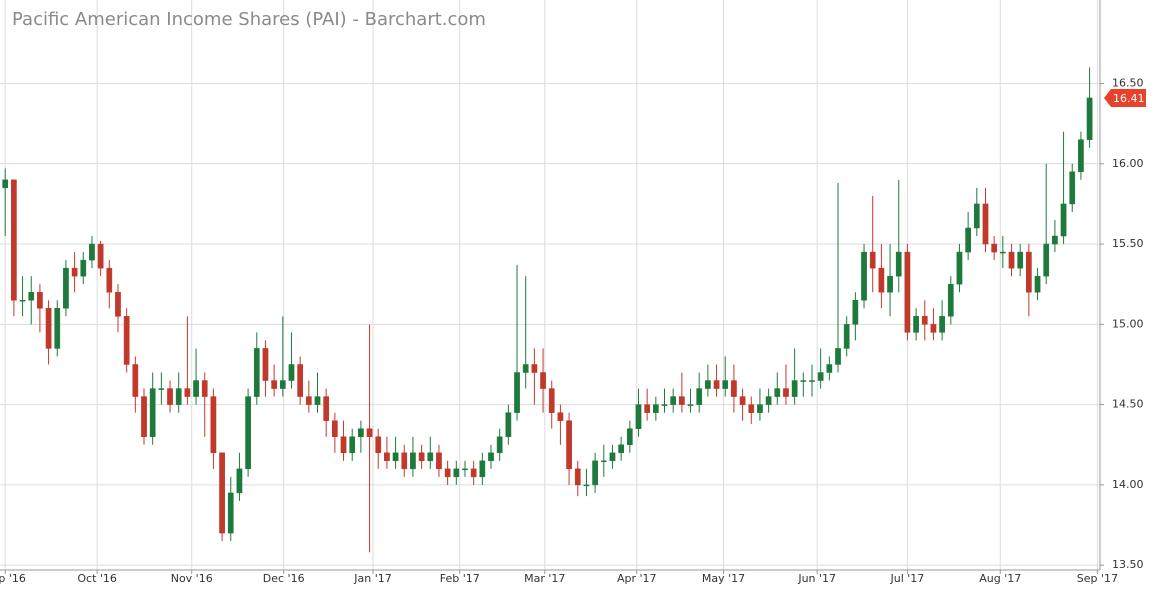 This screenshot has height=598, width=1154. Describe the element at coordinates (1128, 404) in the screenshot. I see `y-tick-label: 14.50` at that location.